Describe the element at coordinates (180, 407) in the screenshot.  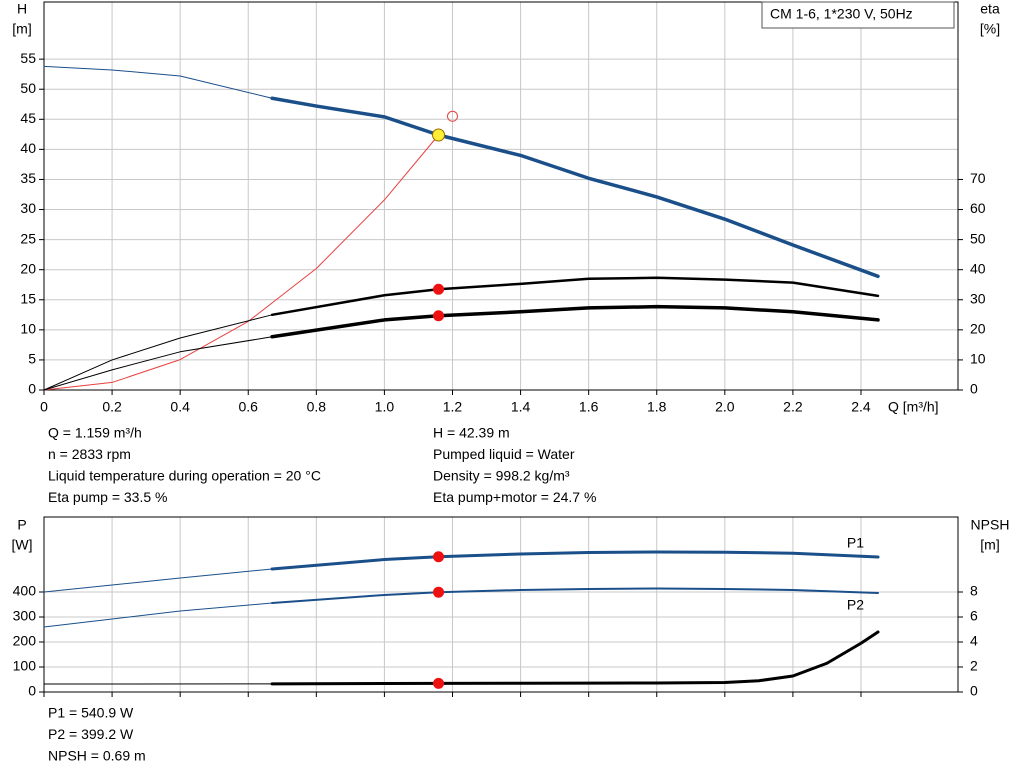
I see `x-tick-label: 0.4` at that location.